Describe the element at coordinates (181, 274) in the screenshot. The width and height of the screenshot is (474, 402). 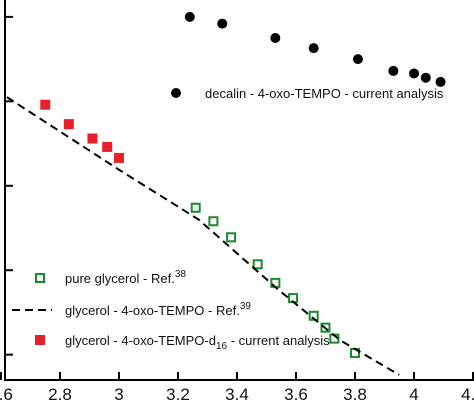
I see `legend-sup: 38` at that location.